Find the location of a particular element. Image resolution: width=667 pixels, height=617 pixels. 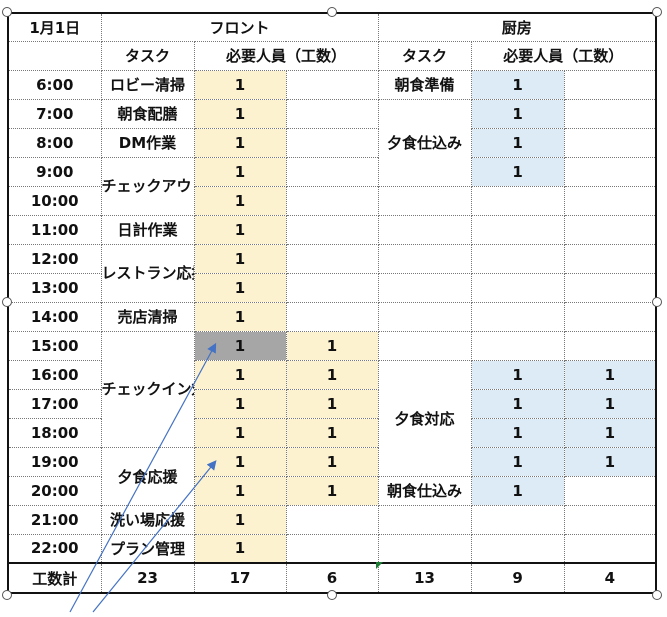

front-extra-total: 6 is located at coordinates (332, 578).